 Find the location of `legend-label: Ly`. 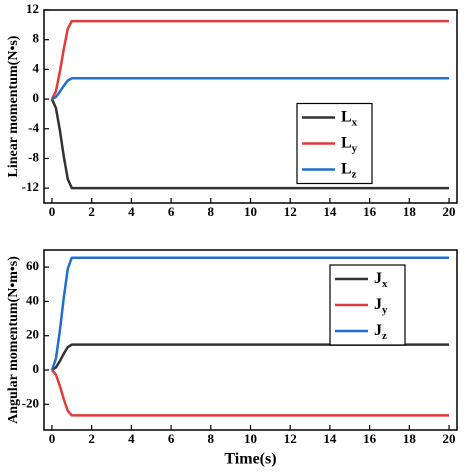

legend-label: Ly is located at coordinates (349, 144).